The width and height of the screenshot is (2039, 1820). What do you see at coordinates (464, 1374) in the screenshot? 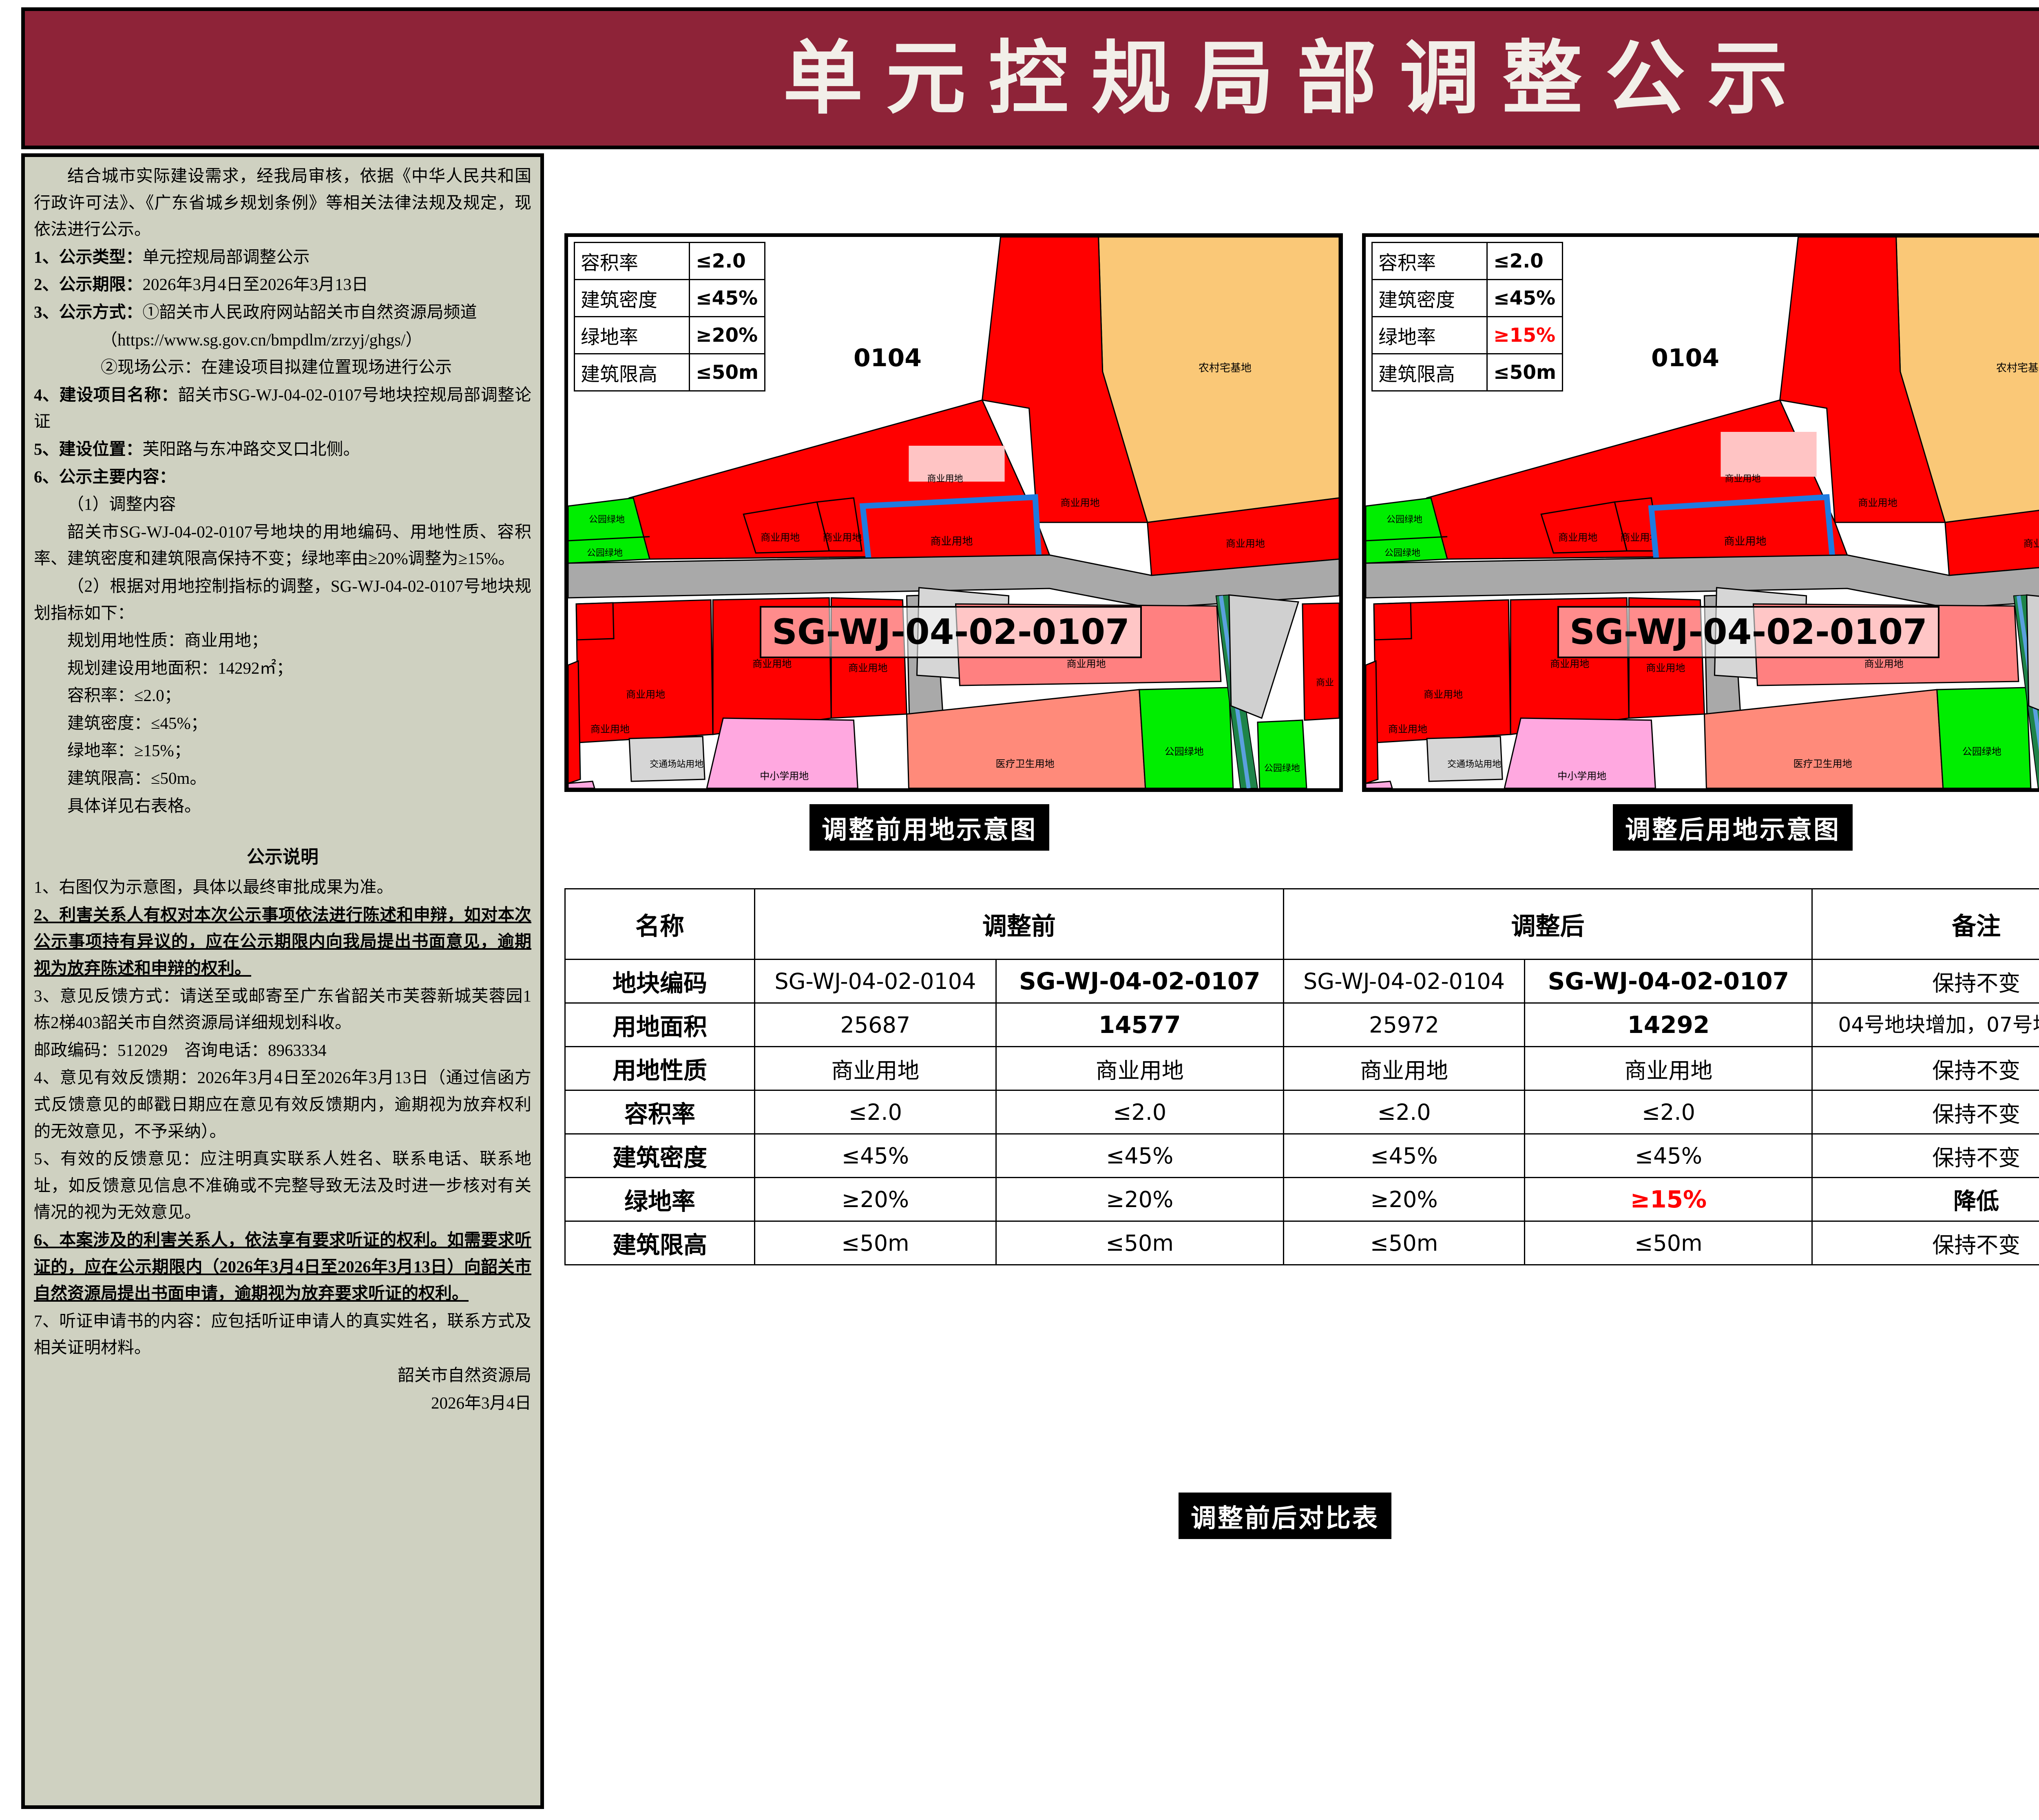
I see `issuer-signature: 韶关市自然资源局` at bounding box center [464, 1374].